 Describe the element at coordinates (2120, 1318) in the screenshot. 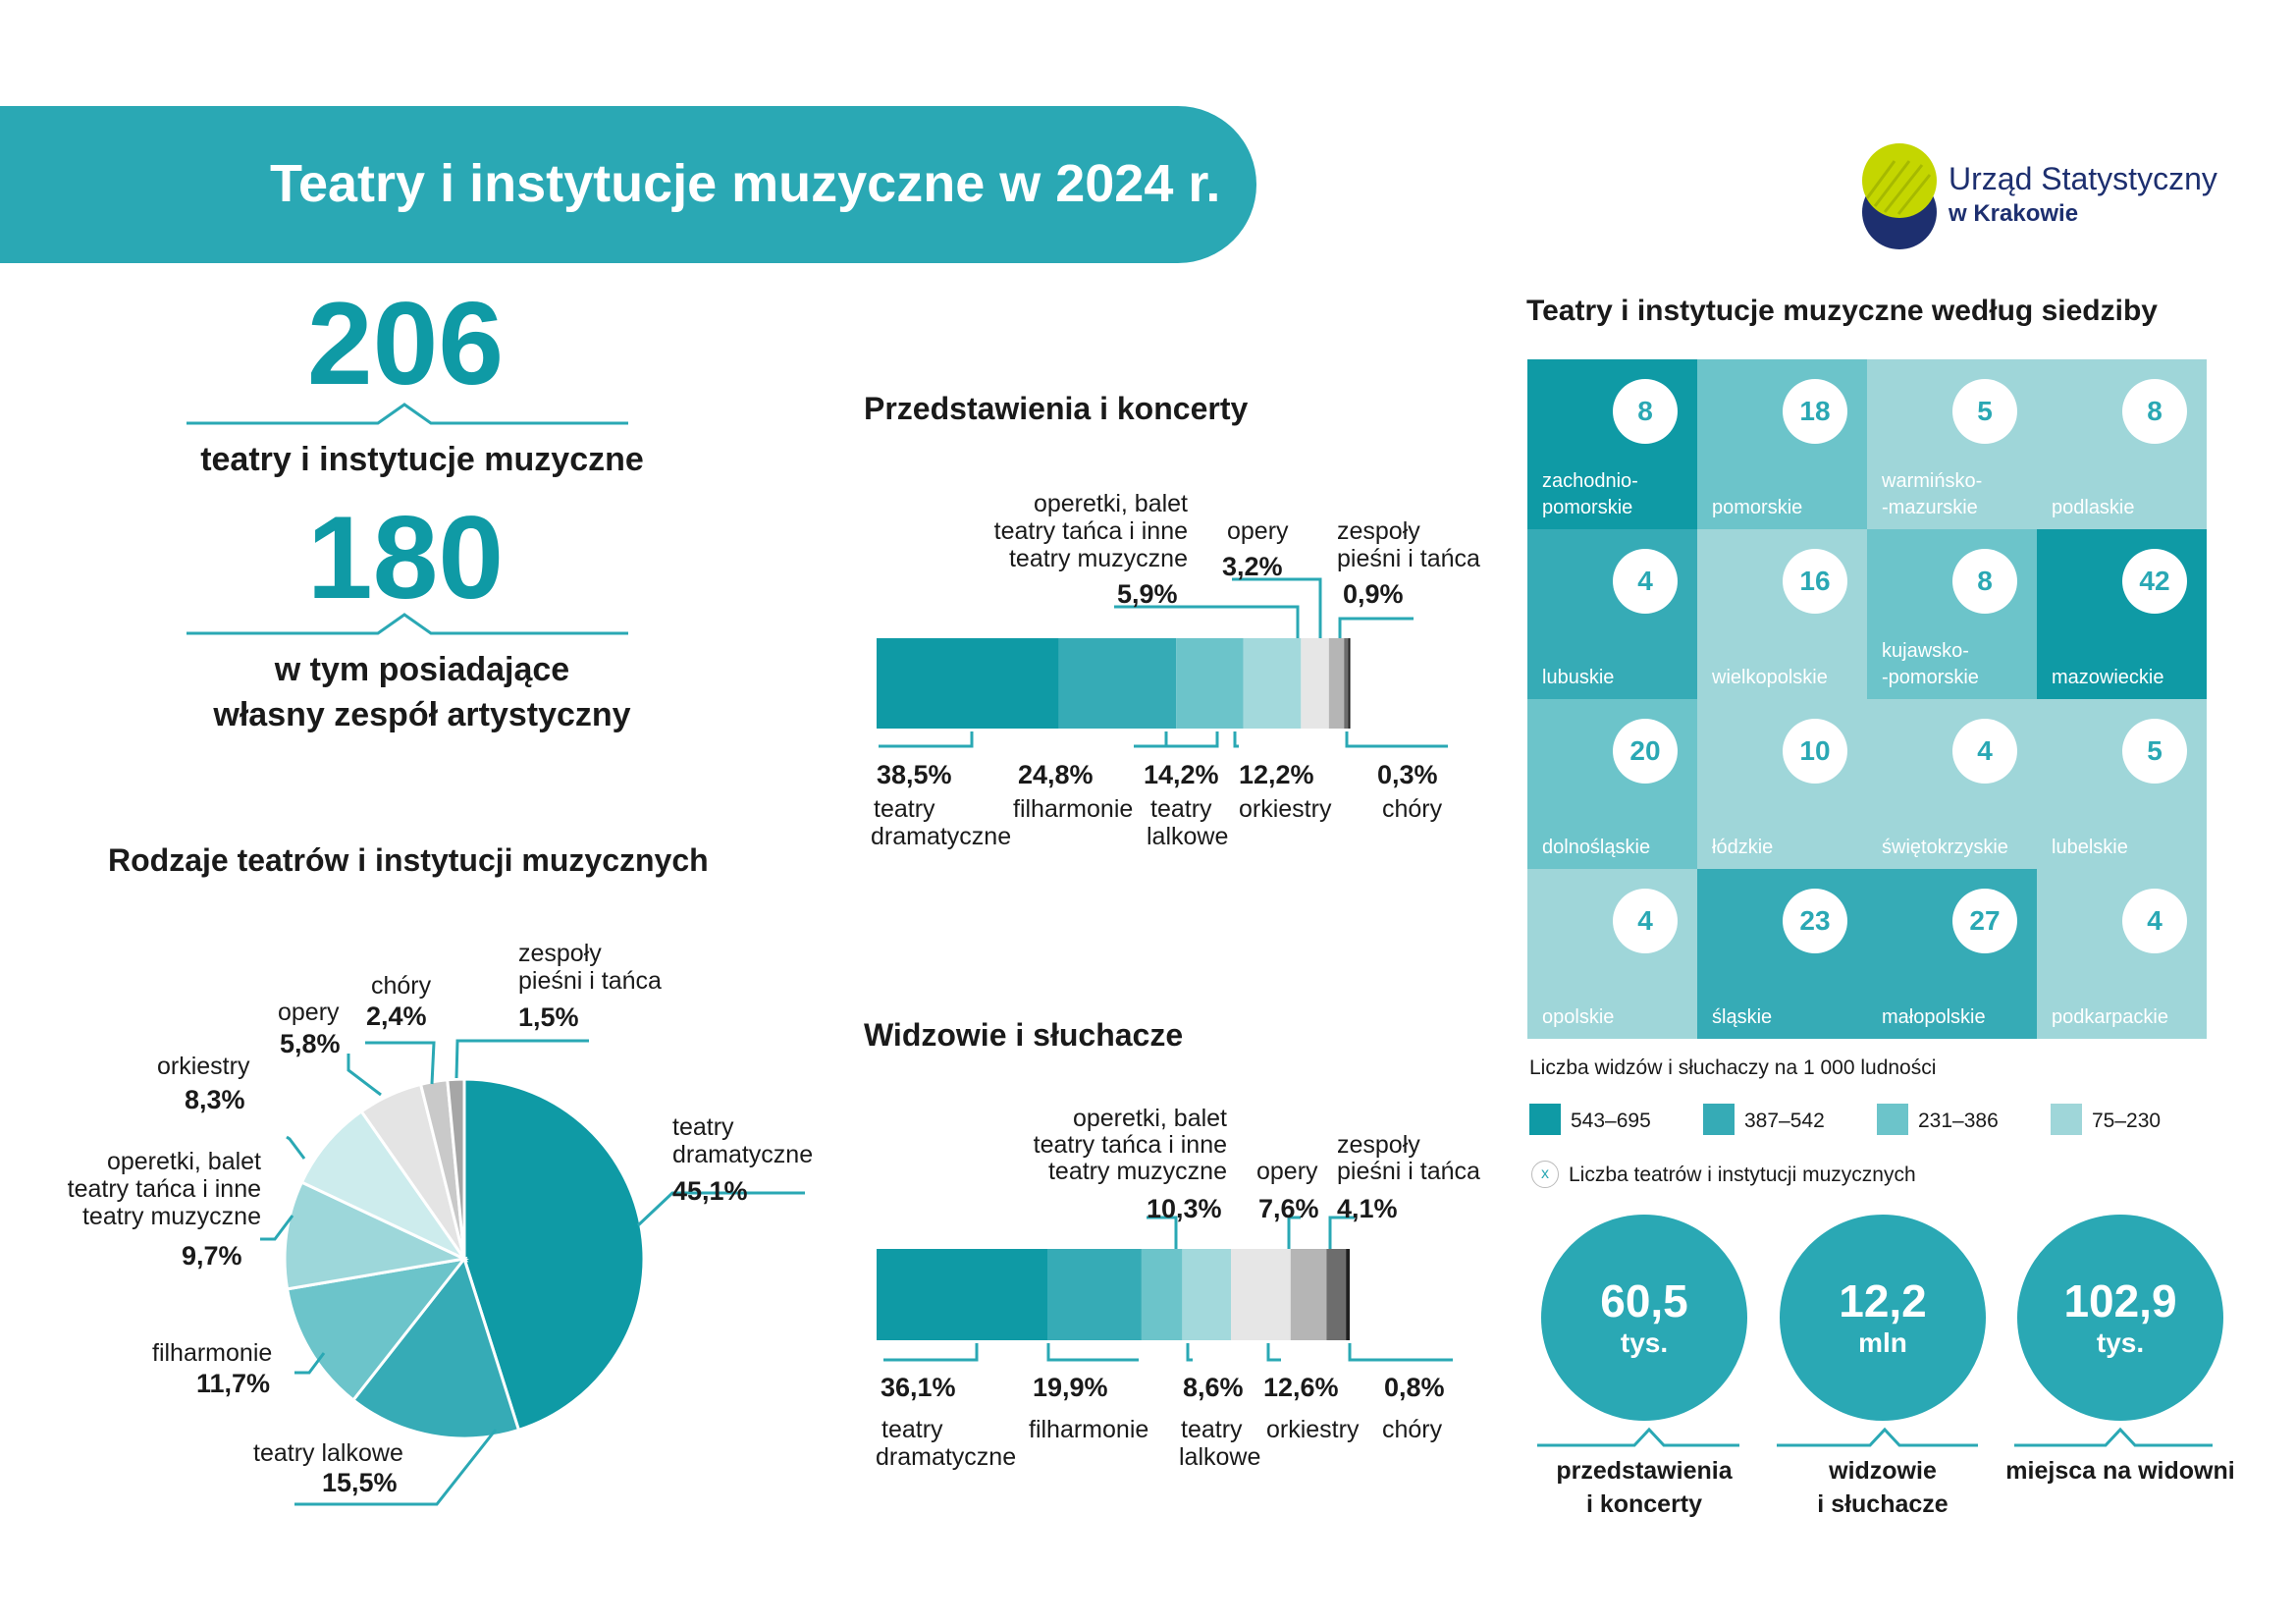

I see `bubble-miejsca: 102,9 tys.` at that location.